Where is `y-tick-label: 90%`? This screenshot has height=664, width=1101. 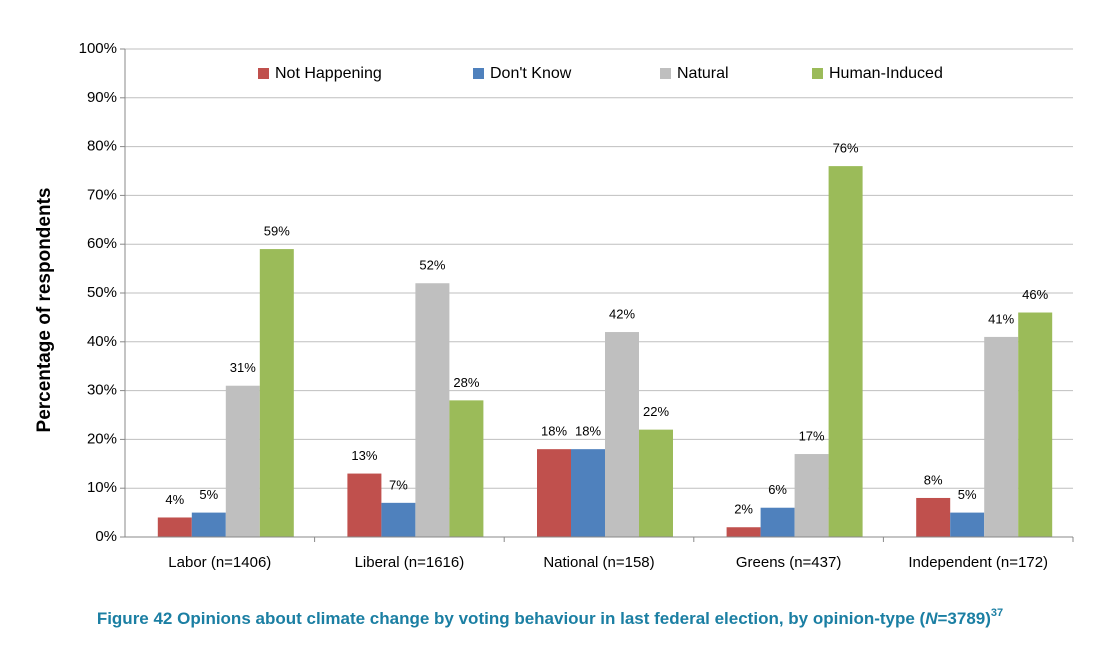
y-tick-label: 90% is located at coordinates (102, 97).